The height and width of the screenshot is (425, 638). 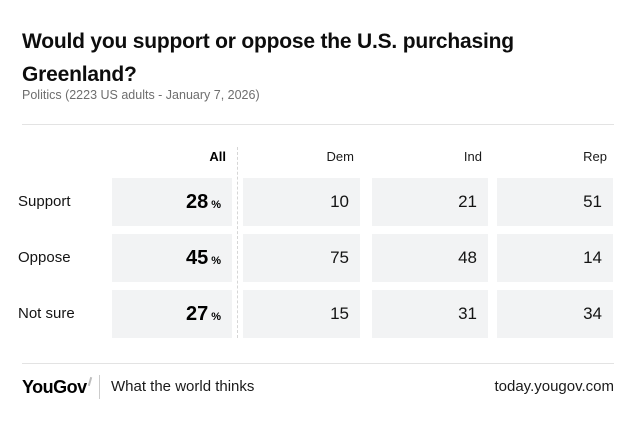 What do you see at coordinates (430, 314) in the screenshot?
I see `cell-not-sure-ind: 31` at bounding box center [430, 314].